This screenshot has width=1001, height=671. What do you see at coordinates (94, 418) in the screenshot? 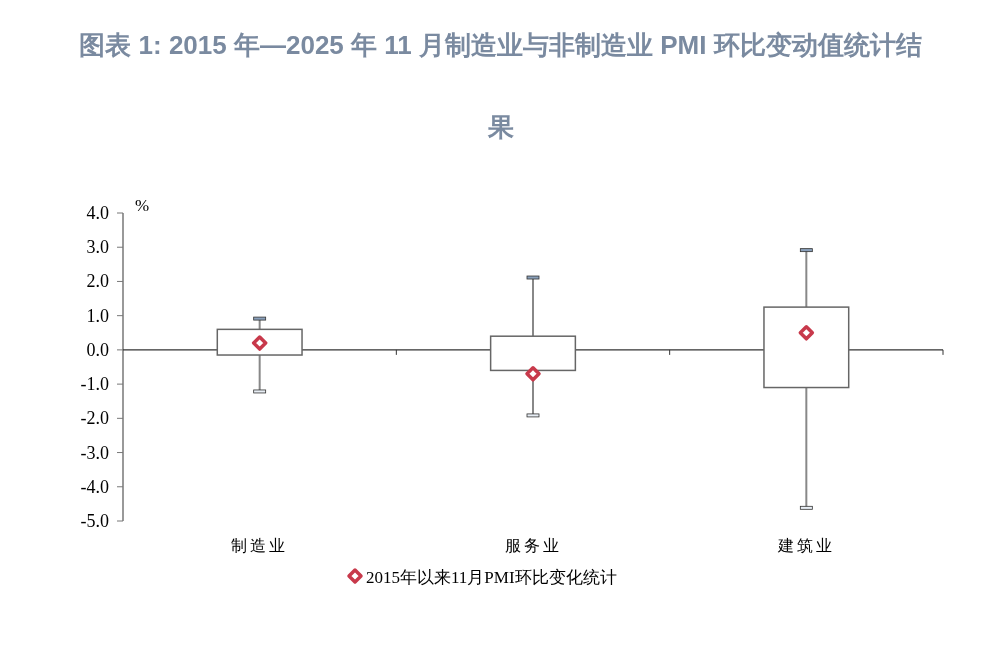
I see `y-tick-label: -2.0` at bounding box center [94, 418].